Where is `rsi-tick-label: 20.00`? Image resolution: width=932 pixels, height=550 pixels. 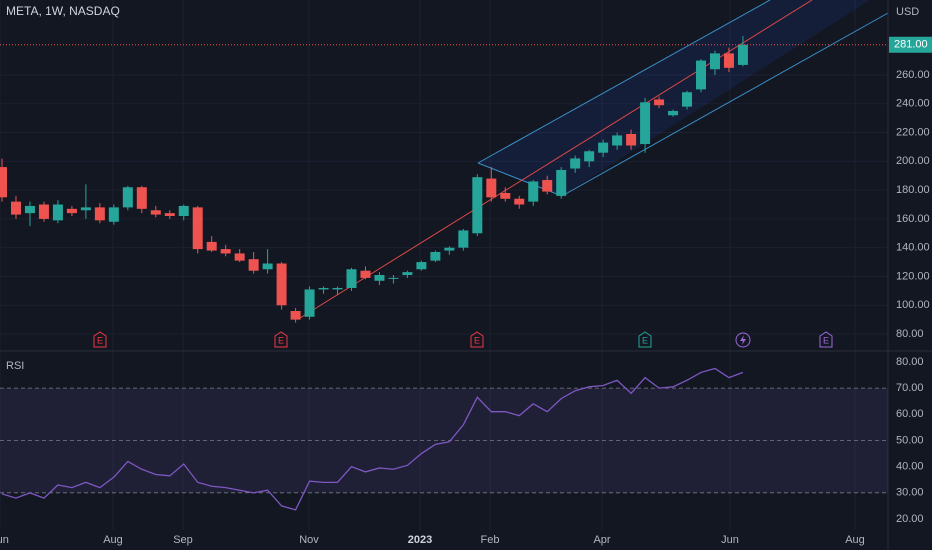
rsi-tick-label: 20.00 is located at coordinates (910, 519).